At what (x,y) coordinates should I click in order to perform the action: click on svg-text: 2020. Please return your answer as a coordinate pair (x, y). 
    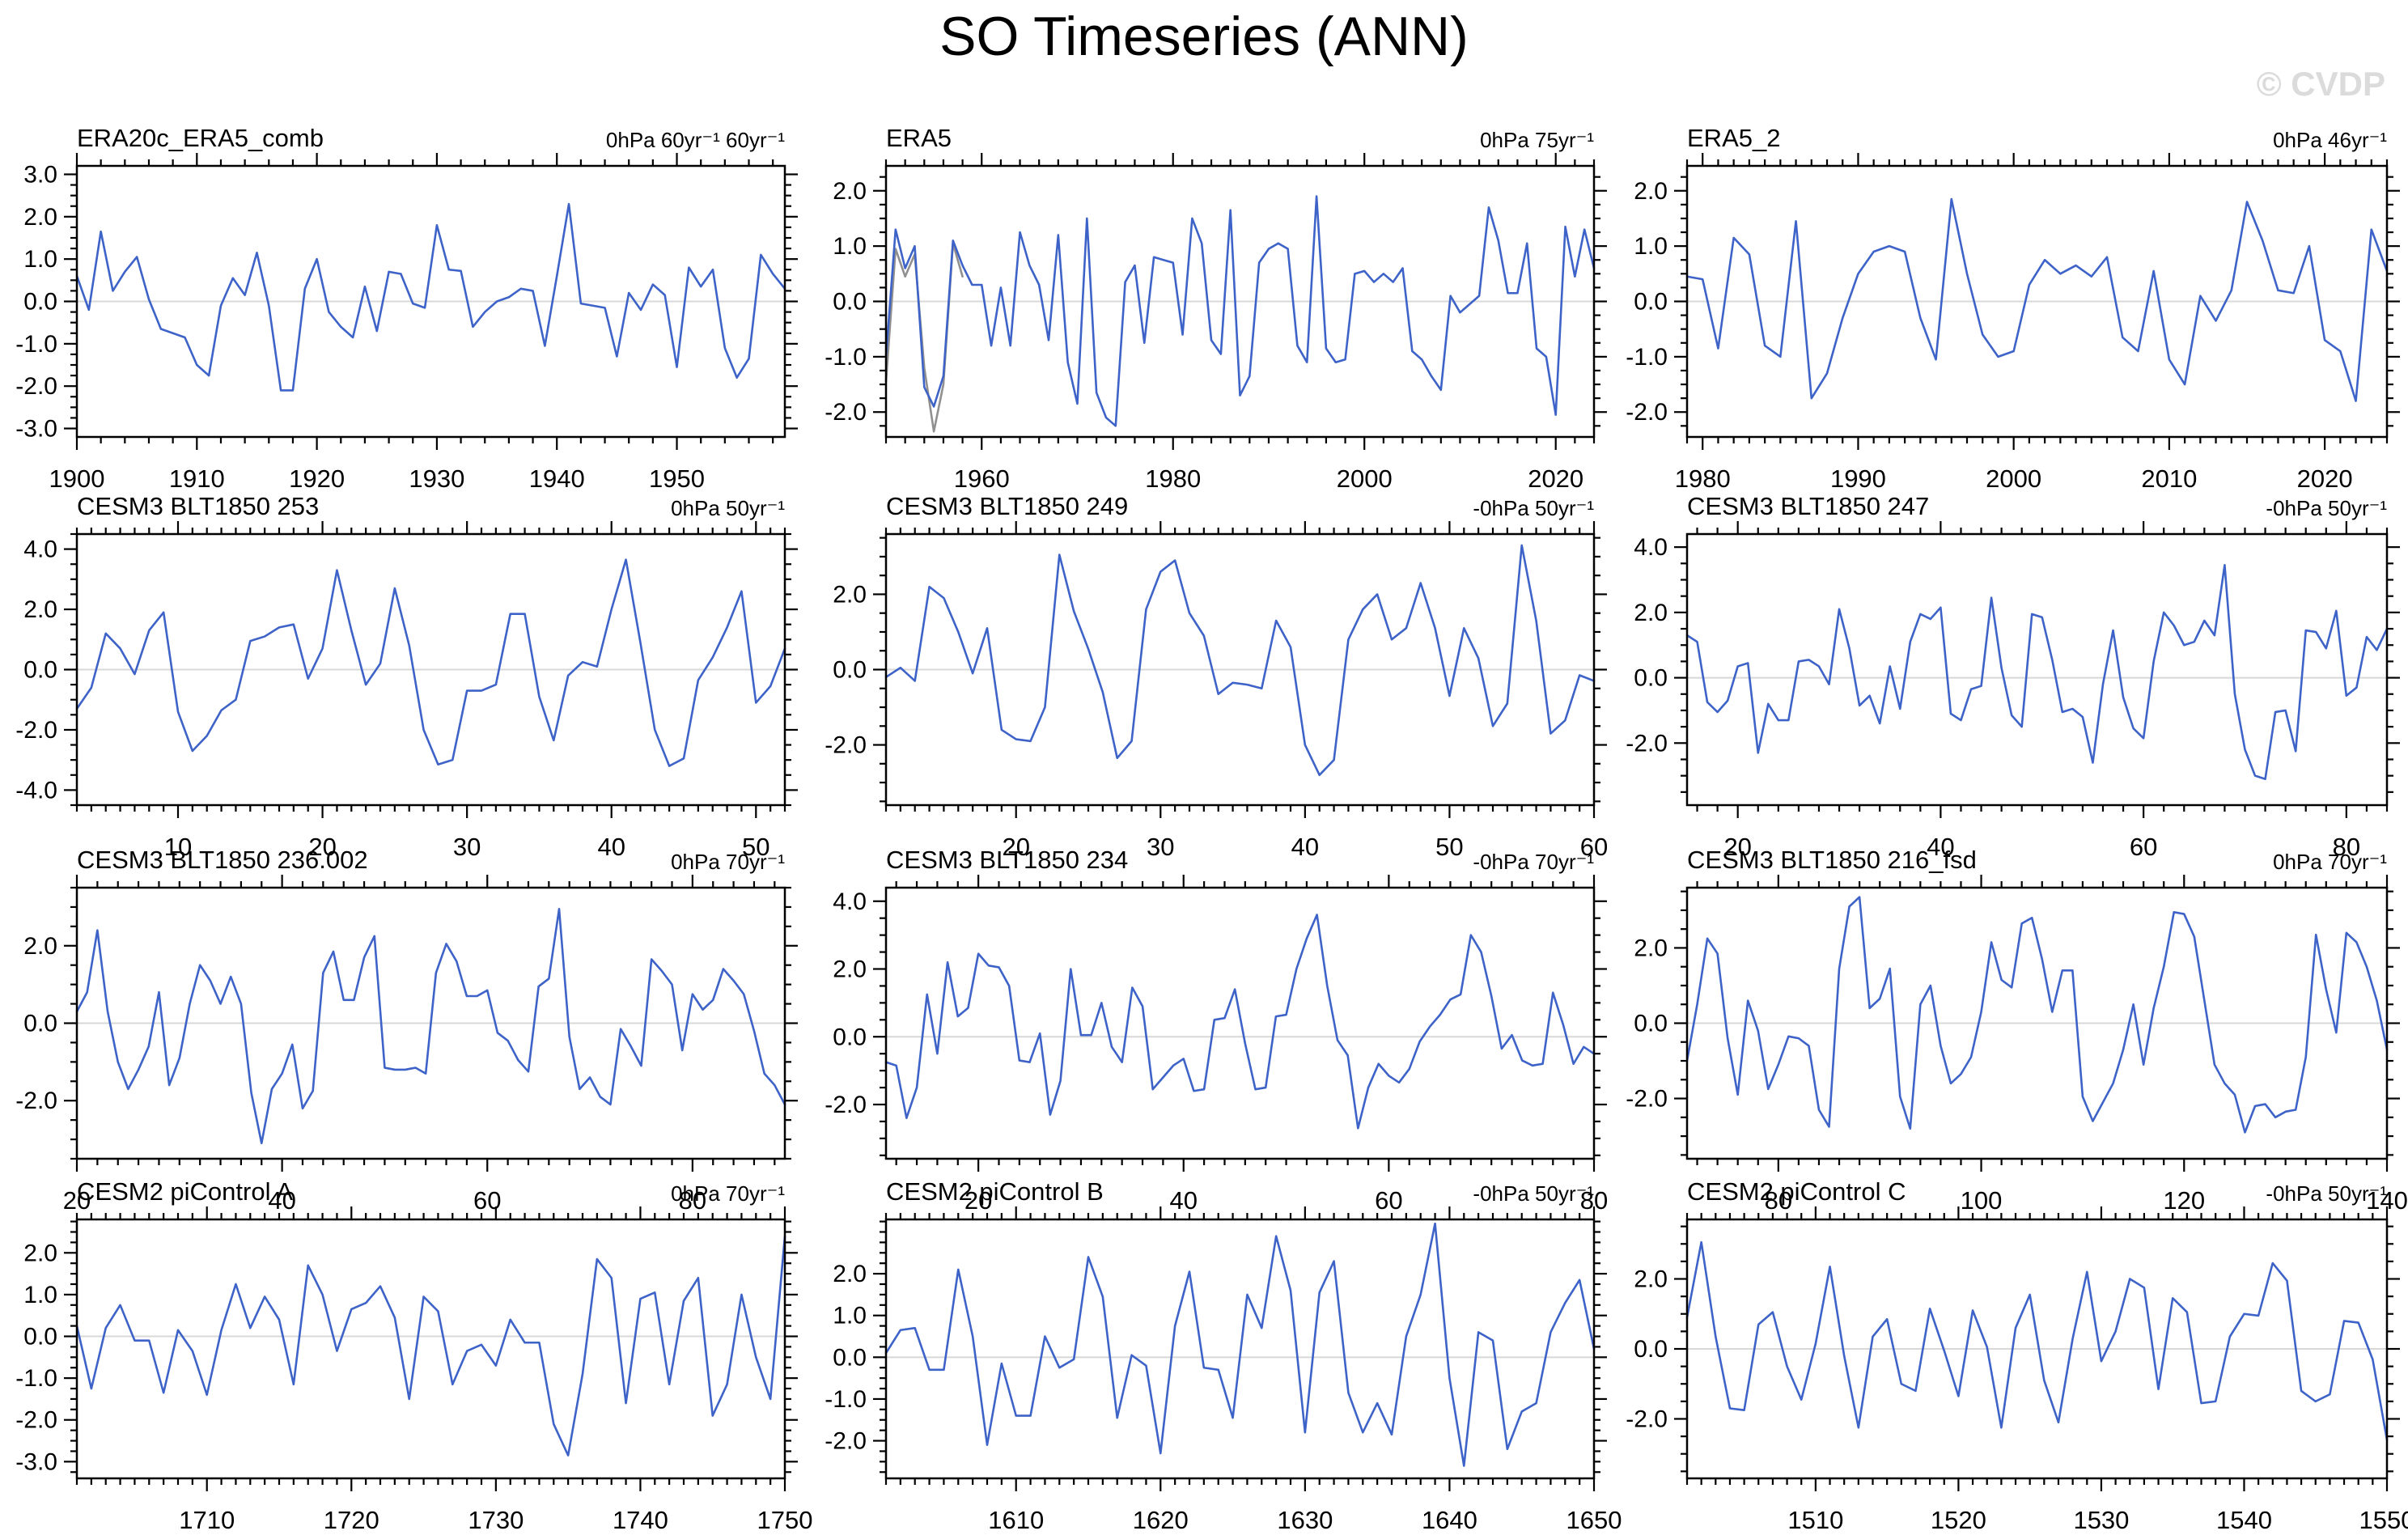
    Looking at the image, I should click on (1555, 479).